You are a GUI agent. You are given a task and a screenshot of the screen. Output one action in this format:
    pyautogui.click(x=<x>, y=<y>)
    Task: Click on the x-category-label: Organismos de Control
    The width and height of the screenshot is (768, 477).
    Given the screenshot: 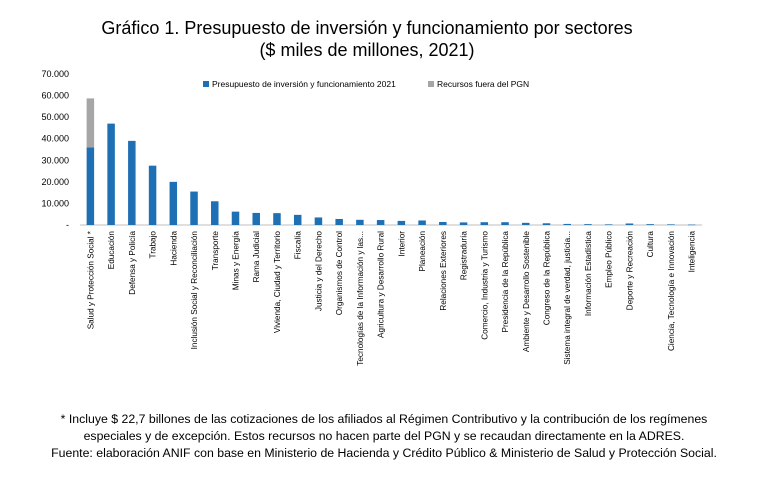 What is the action you would take?
    pyautogui.click(x=339, y=273)
    